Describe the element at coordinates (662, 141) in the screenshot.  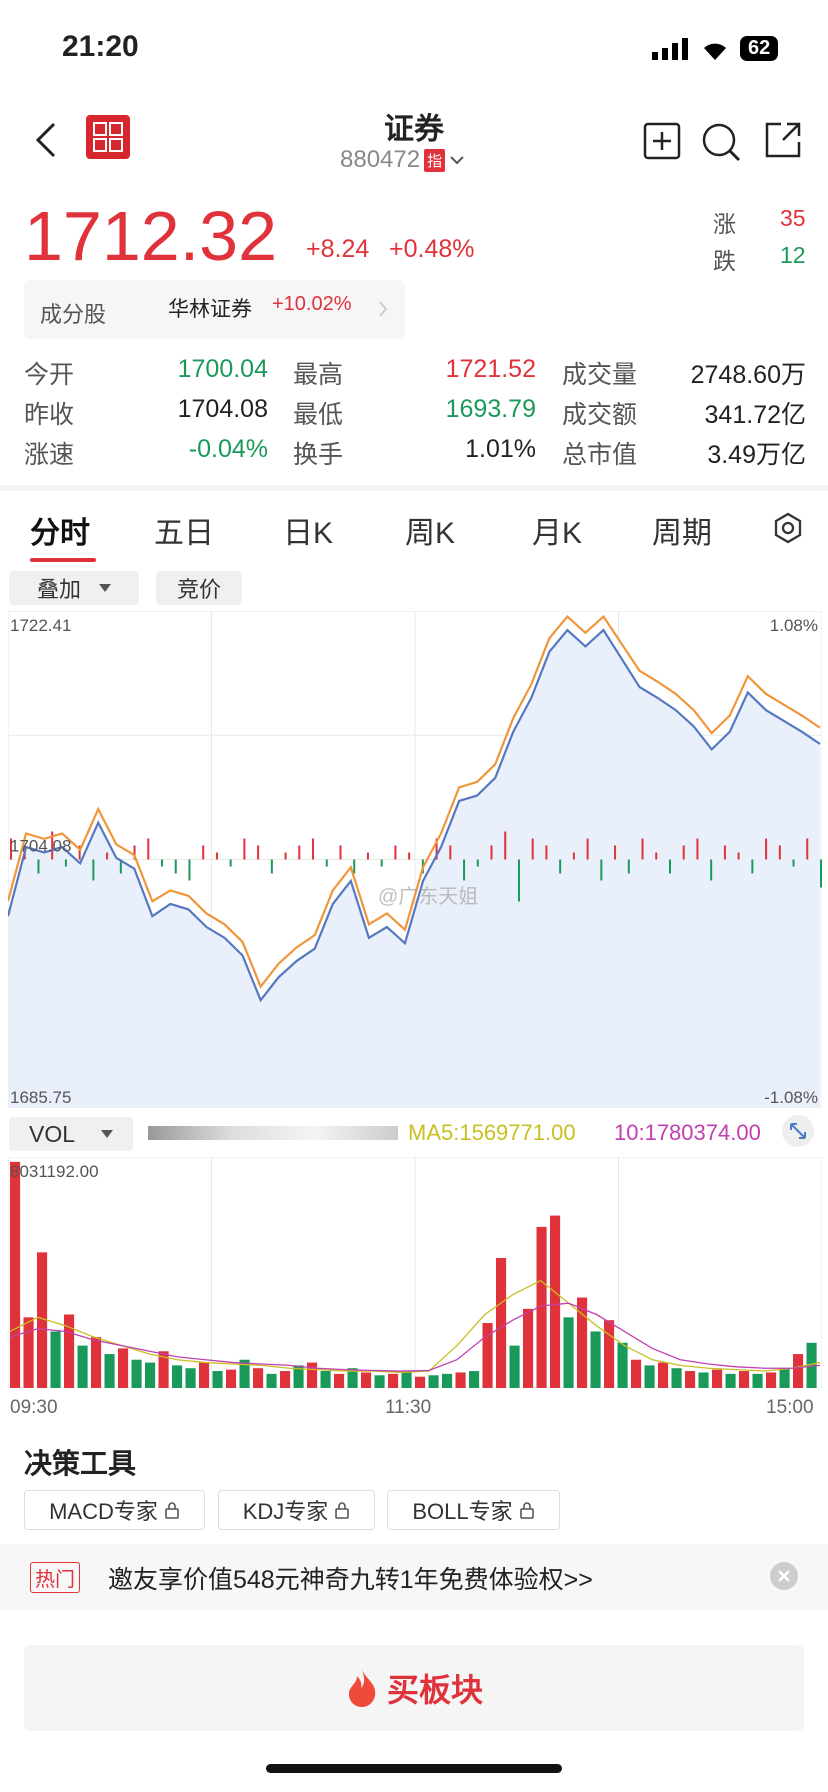
I see `add-watchlist-icon` at that location.